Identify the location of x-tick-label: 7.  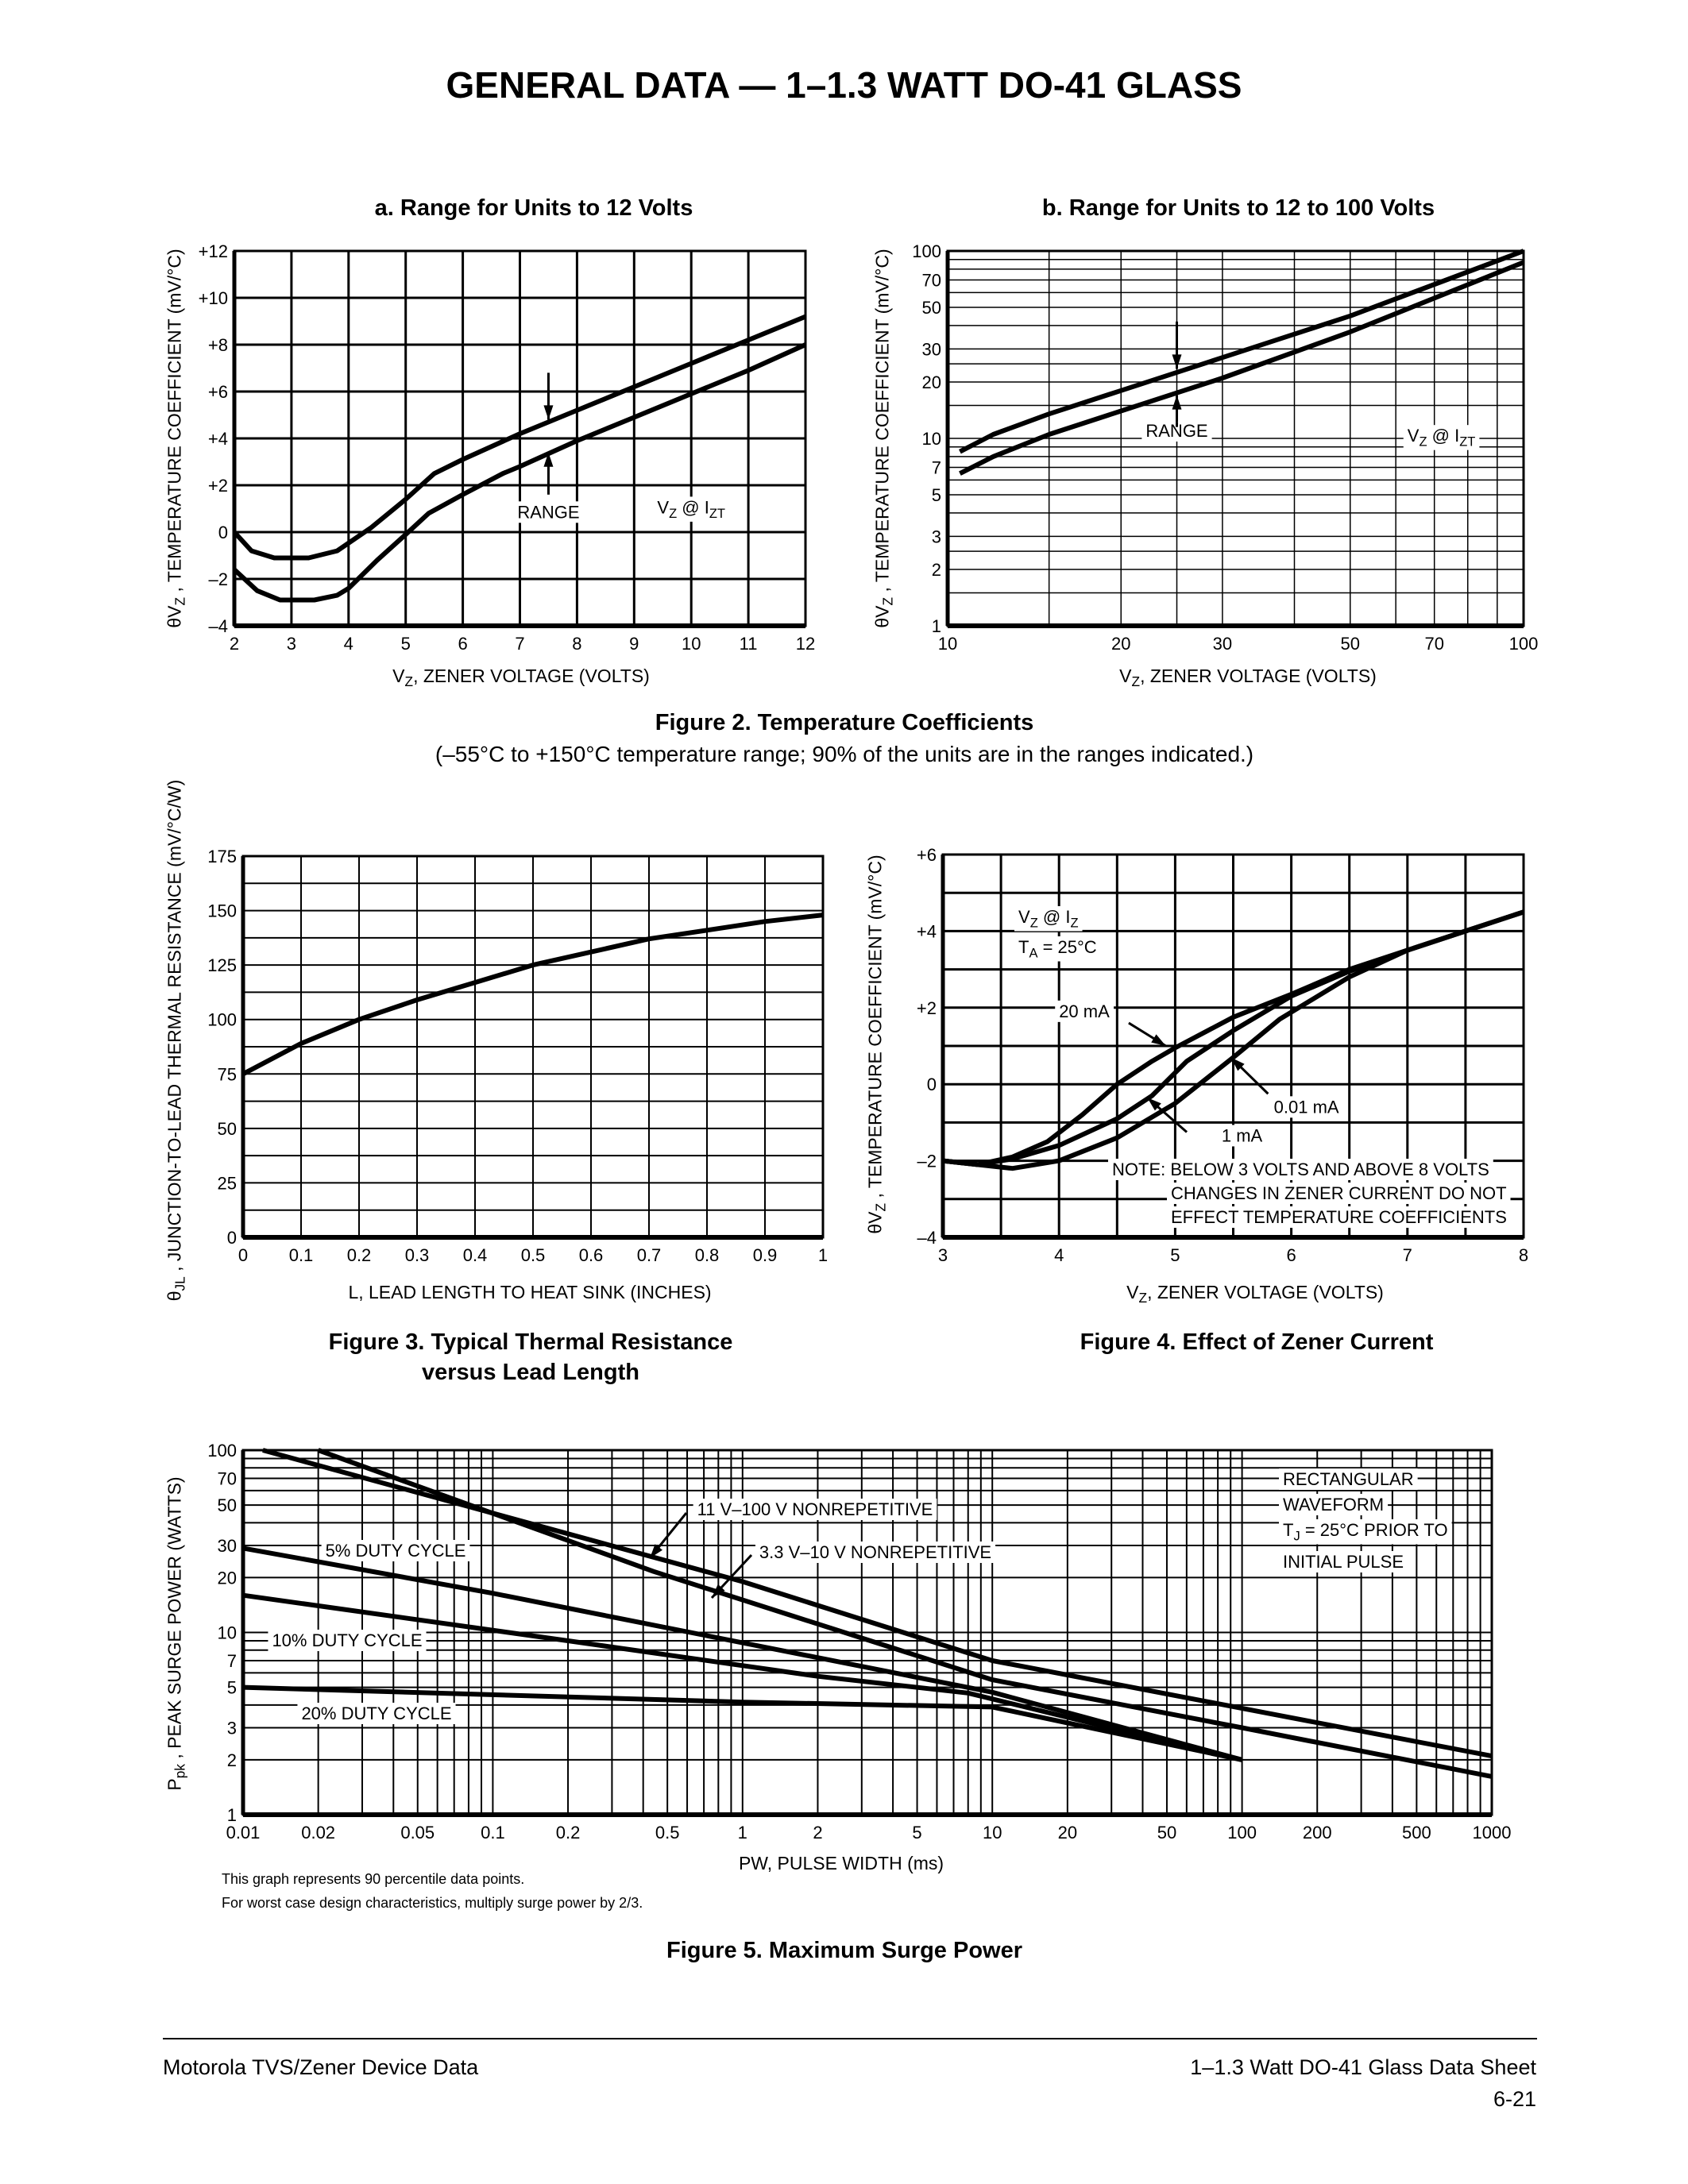
(519, 644).